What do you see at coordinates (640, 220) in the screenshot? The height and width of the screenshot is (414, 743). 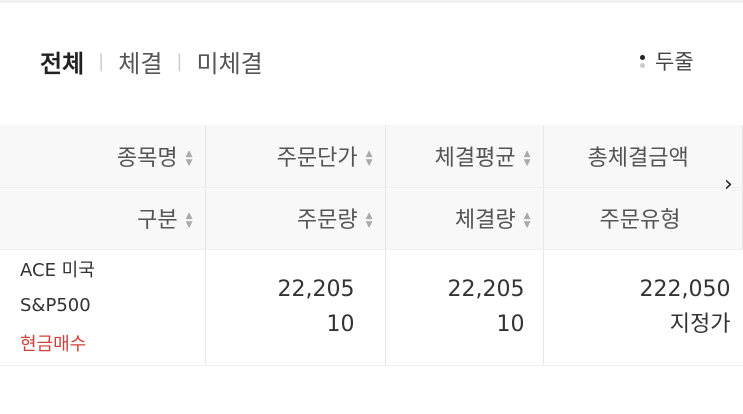 I see `header-label: 주문유형` at bounding box center [640, 220].